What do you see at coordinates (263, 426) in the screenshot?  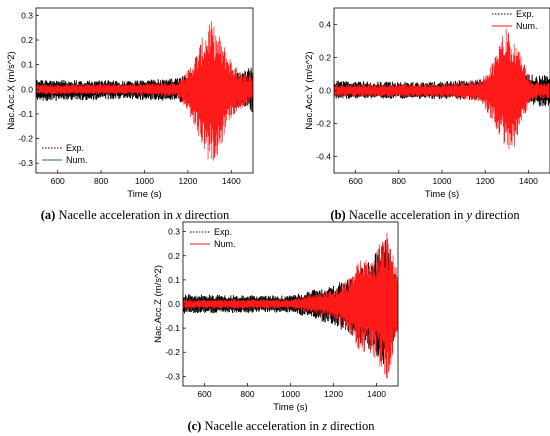 I see `caption-c-text: Nacelle acceleration in` at bounding box center [263, 426].